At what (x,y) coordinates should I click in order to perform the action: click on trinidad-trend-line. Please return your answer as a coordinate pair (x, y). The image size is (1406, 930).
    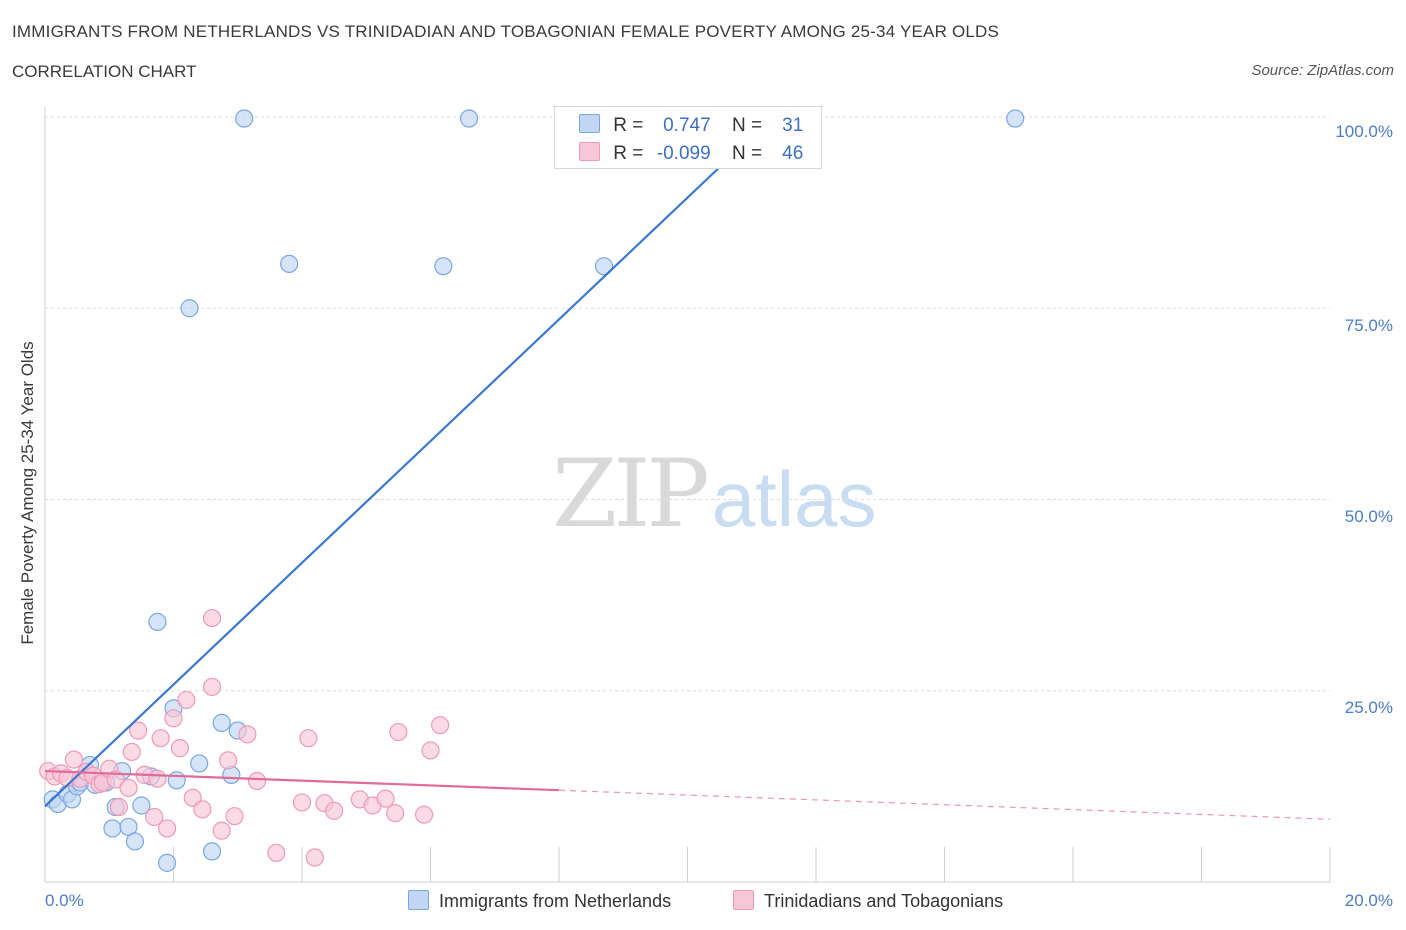
    Looking at the image, I should click on (302, 780).